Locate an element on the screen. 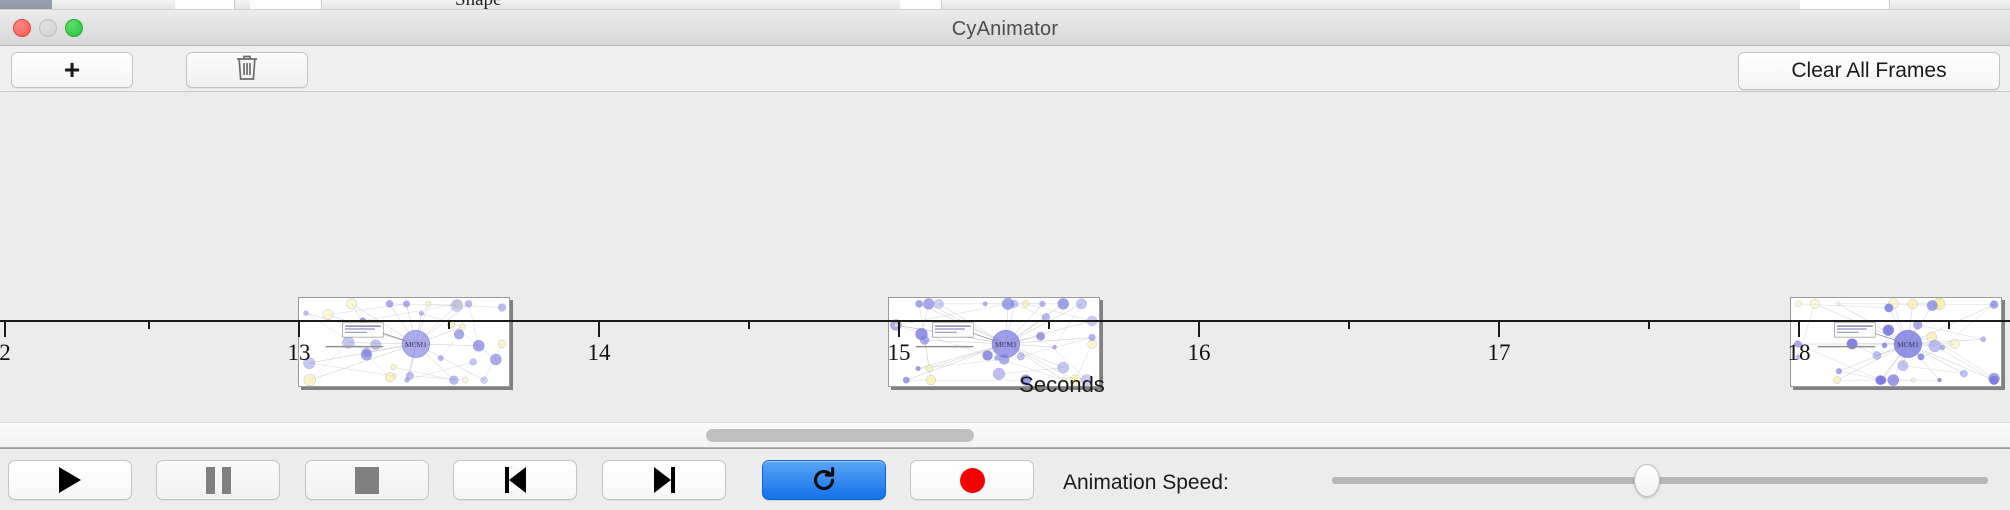 The width and height of the screenshot is (2010, 510). playback-control-bar: Animation Speed: is located at coordinates (1005, 479).